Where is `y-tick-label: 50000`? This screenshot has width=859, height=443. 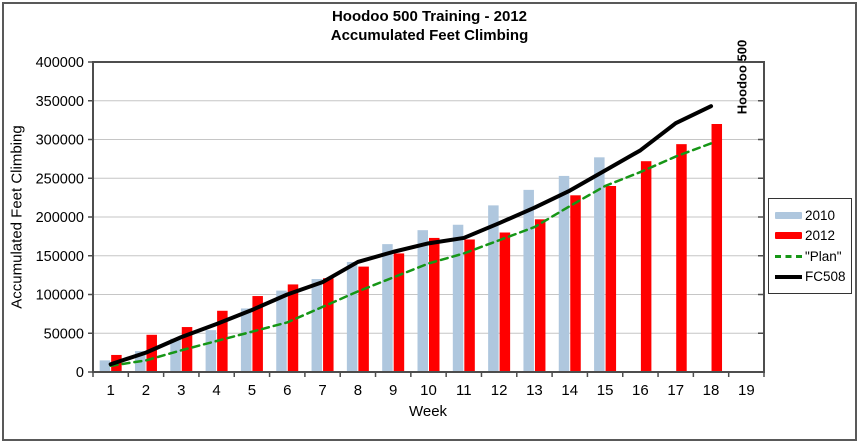
y-tick-label: 50000 is located at coordinates (64, 334).